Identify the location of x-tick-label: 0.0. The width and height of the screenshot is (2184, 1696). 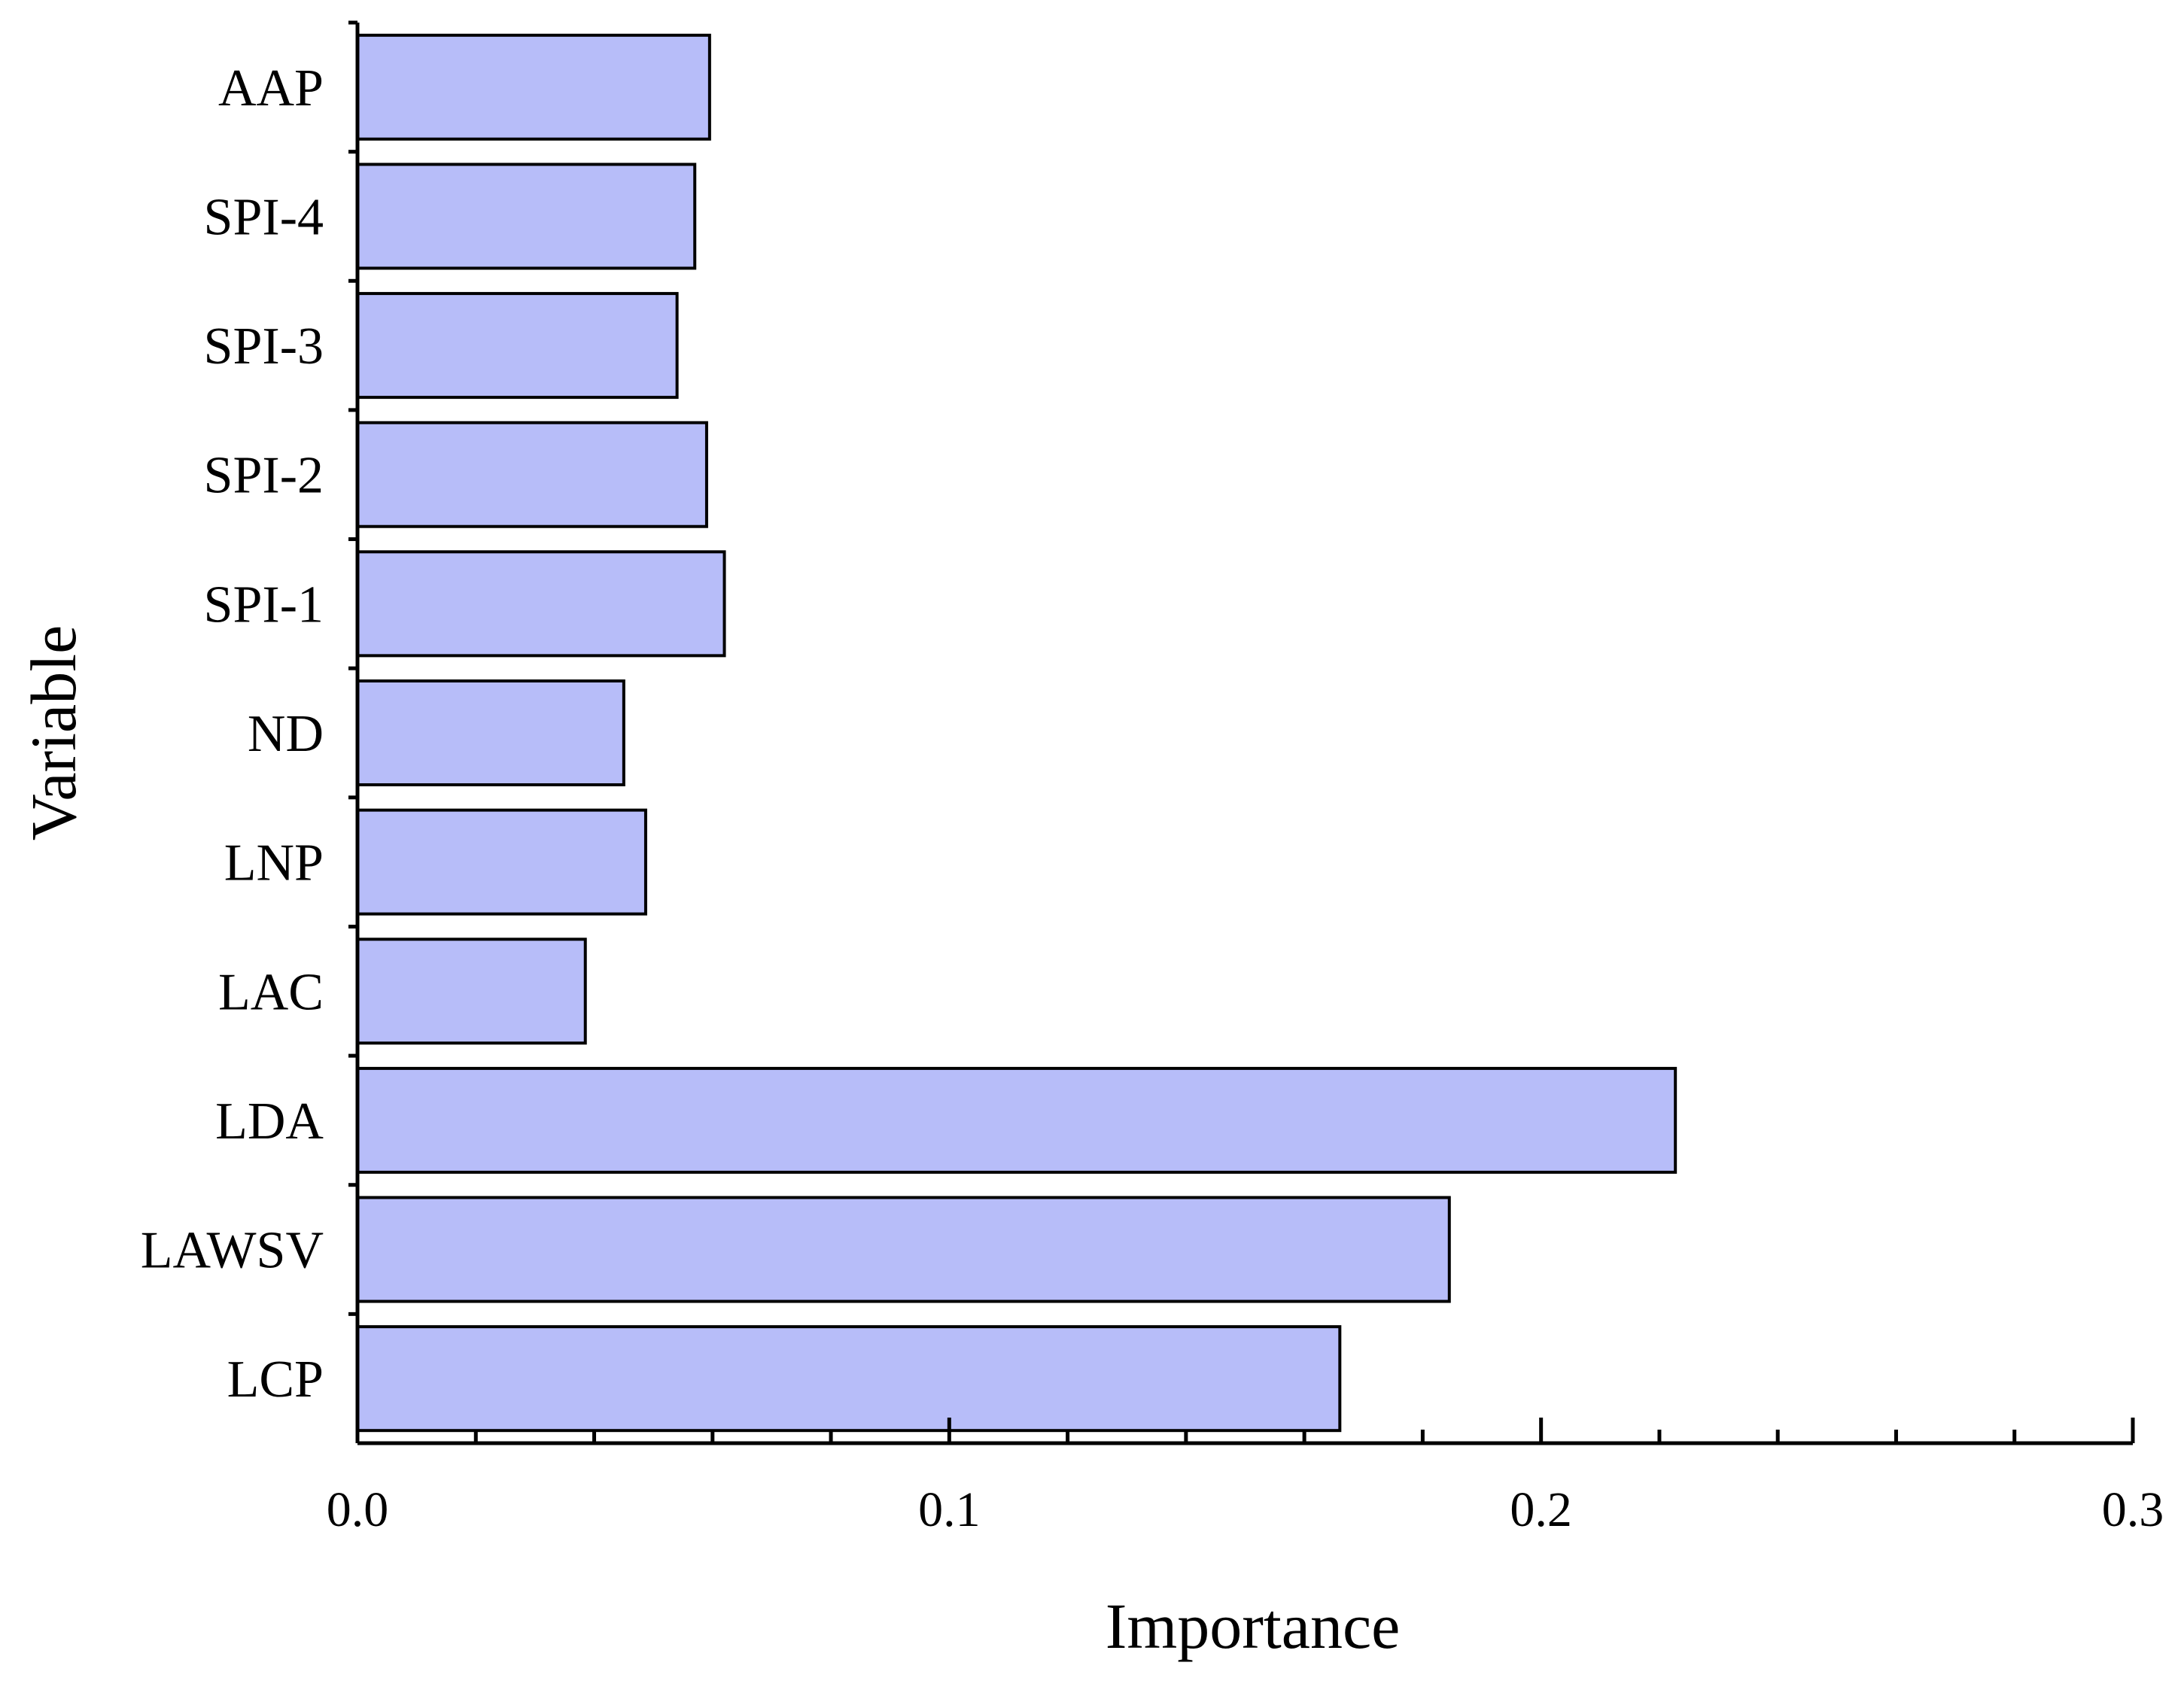
(358, 1509).